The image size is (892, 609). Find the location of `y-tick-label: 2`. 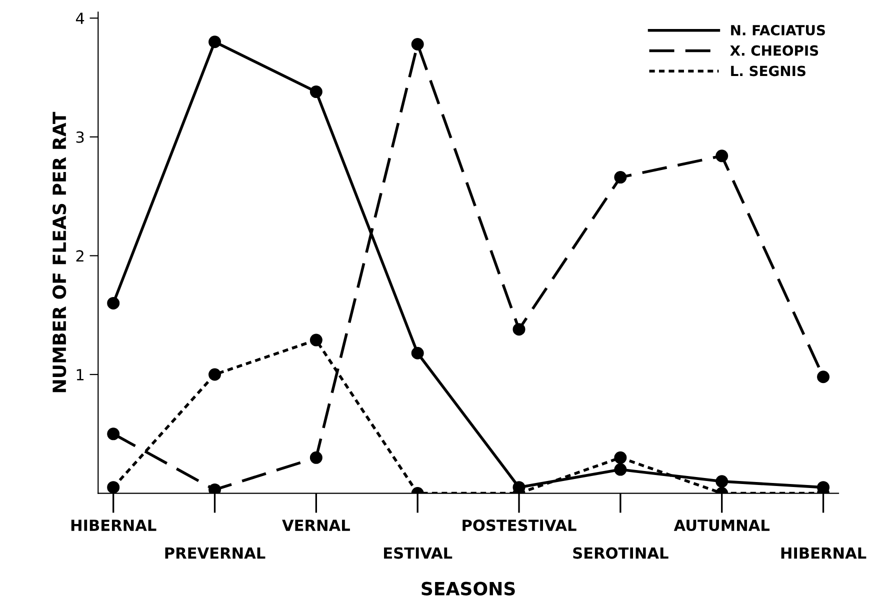

y-tick-label: 2 is located at coordinates (80, 256).